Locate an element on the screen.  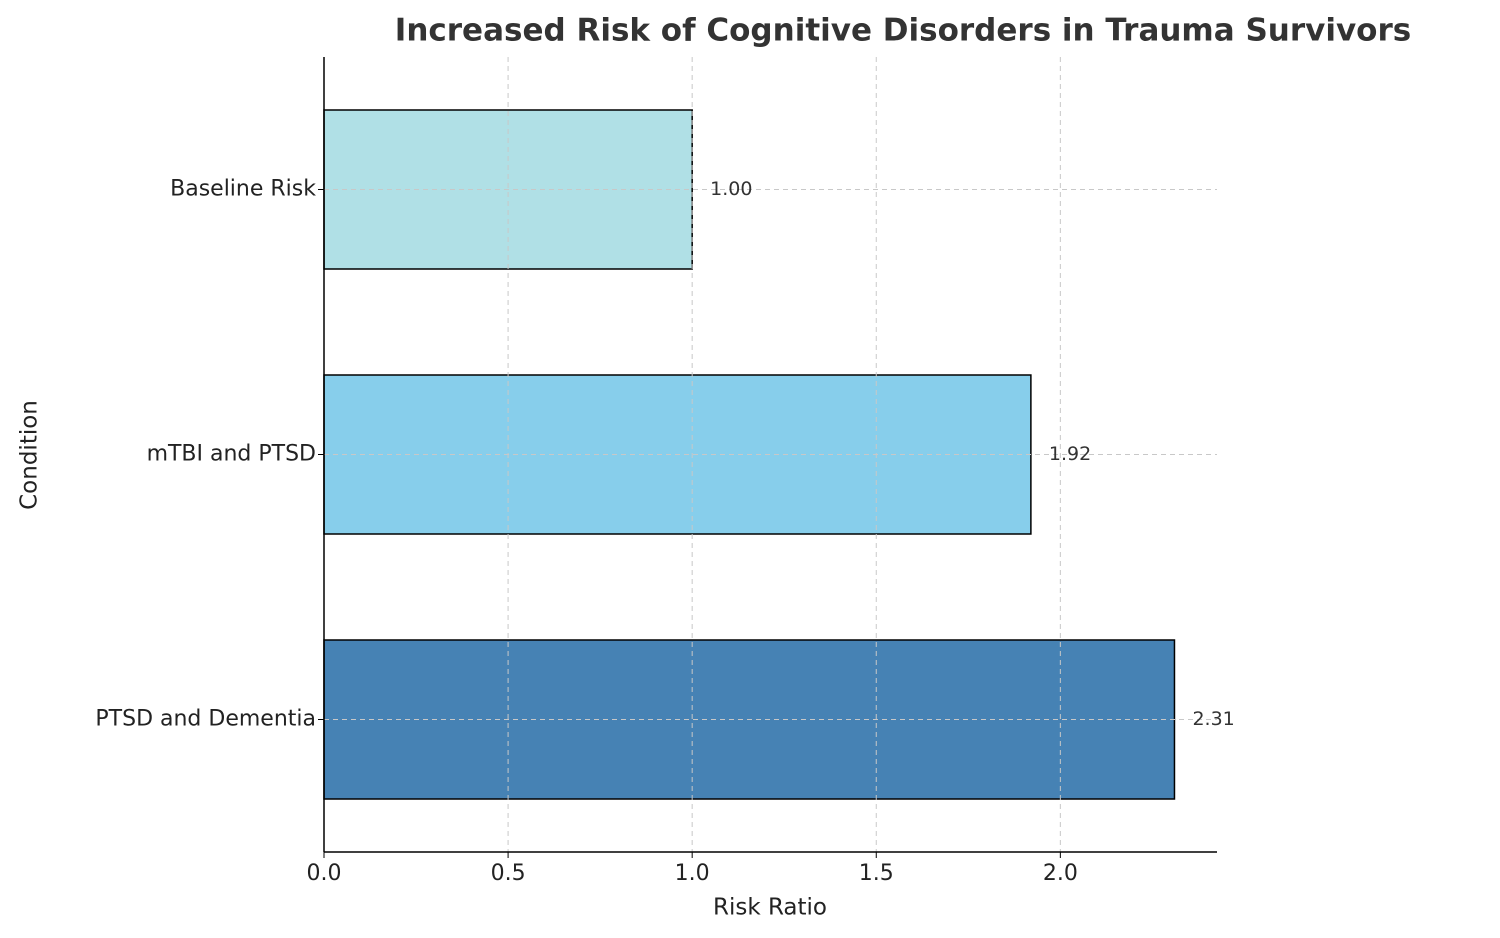
y-tick-label: PTSD and Dementia is located at coordinates (205, 719).